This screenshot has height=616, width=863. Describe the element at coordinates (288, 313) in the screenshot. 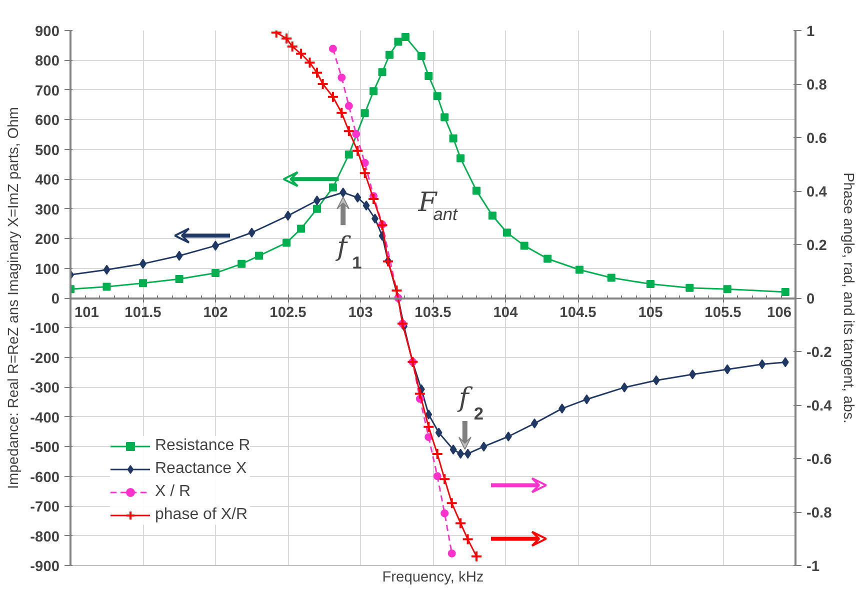

I see `x-tick-label: 102.5` at that location.